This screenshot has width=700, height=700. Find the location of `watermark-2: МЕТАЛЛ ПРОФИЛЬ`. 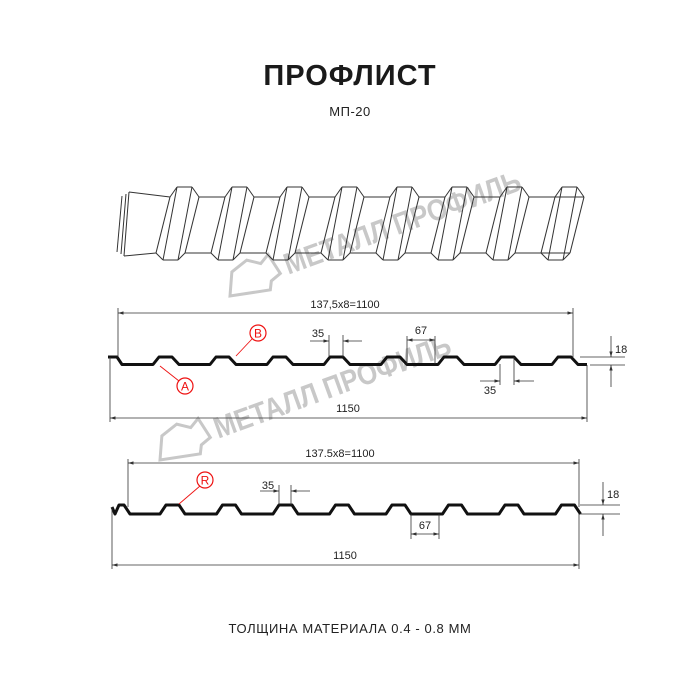

watermark-2: МЕТАЛЛ ПРОФИЛЬ is located at coordinates (307, 395).